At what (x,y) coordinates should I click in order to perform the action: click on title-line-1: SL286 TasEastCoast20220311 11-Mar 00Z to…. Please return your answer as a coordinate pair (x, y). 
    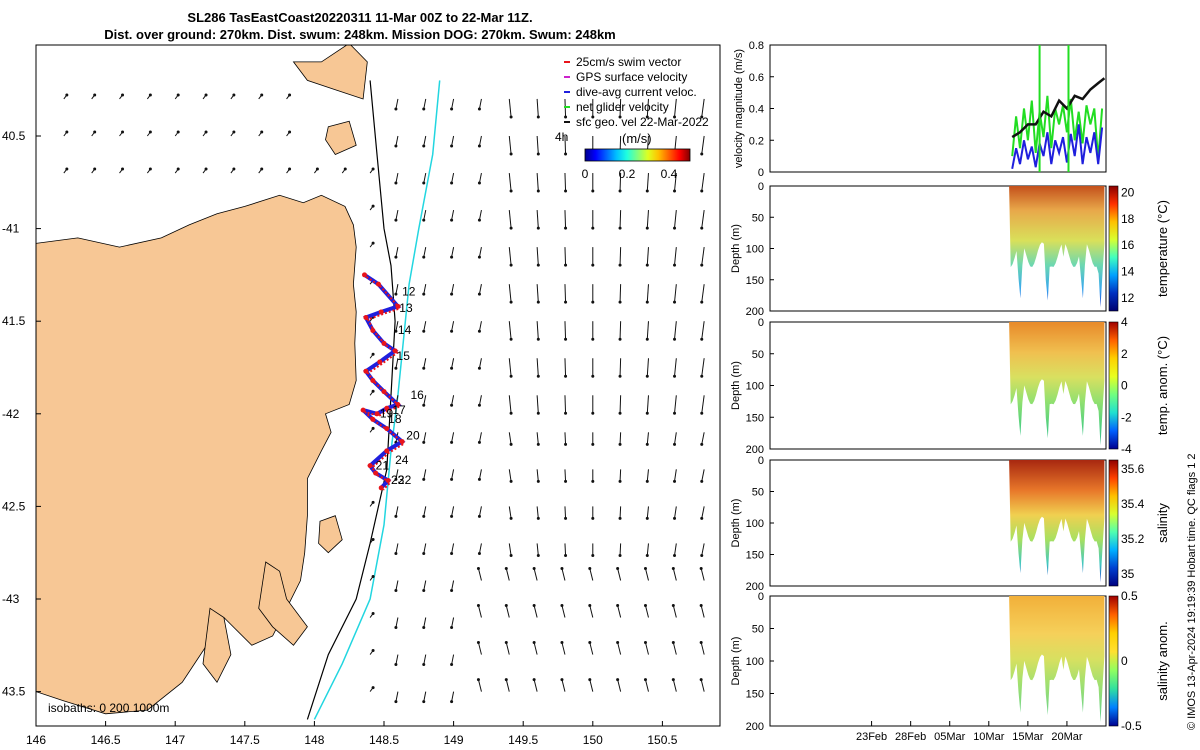
    Looking at the image, I should click on (360, 17).